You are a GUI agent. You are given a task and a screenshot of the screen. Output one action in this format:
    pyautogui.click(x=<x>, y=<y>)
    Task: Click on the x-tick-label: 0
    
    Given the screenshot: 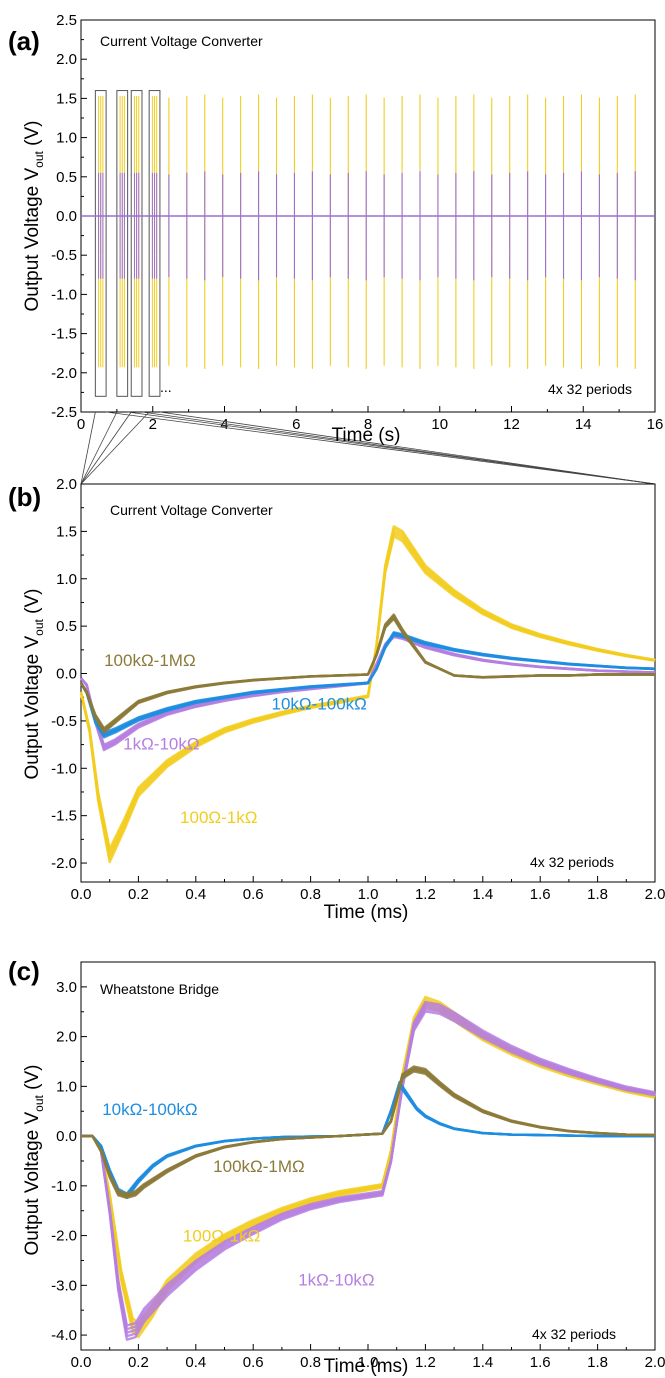 What is the action you would take?
    pyautogui.click(x=81, y=424)
    